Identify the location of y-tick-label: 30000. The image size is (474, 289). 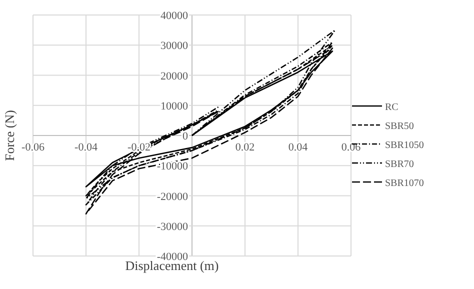
(174, 46).